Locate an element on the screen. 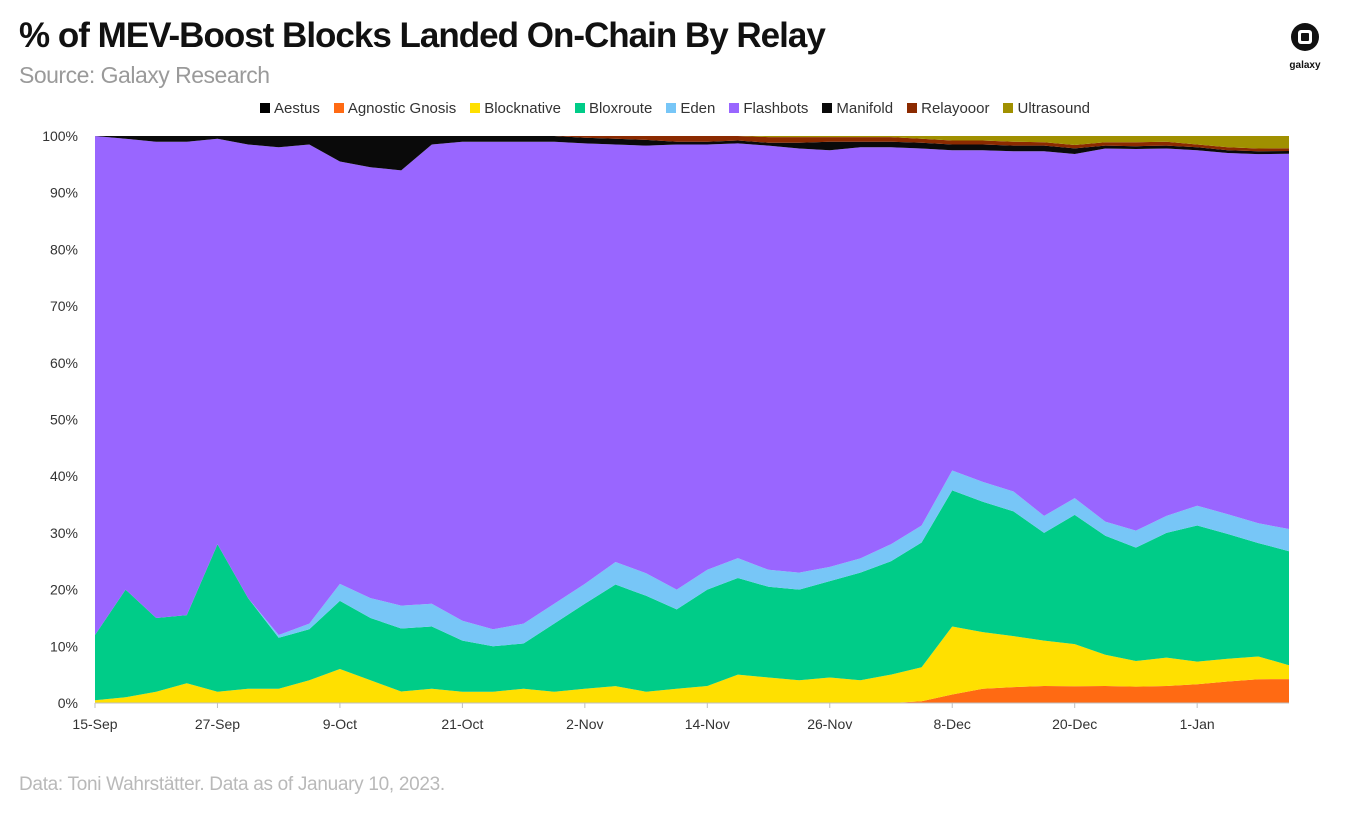  galaxy-logo-icon is located at coordinates (1305, 37).